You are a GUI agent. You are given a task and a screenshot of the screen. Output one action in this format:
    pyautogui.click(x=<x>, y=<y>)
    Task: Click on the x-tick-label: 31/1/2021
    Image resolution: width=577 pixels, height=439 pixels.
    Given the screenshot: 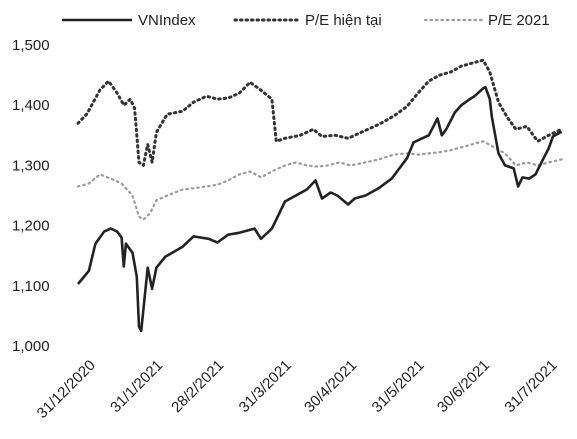 What is the action you would take?
    pyautogui.click(x=136, y=386)
    